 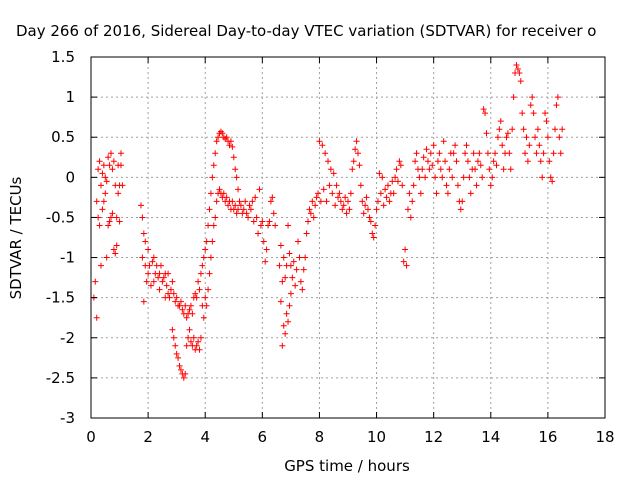 What do you see at coordinates (67, 418) in the screenshot?
I see `y-tick-label: -3` at bounding box center [67, 418].